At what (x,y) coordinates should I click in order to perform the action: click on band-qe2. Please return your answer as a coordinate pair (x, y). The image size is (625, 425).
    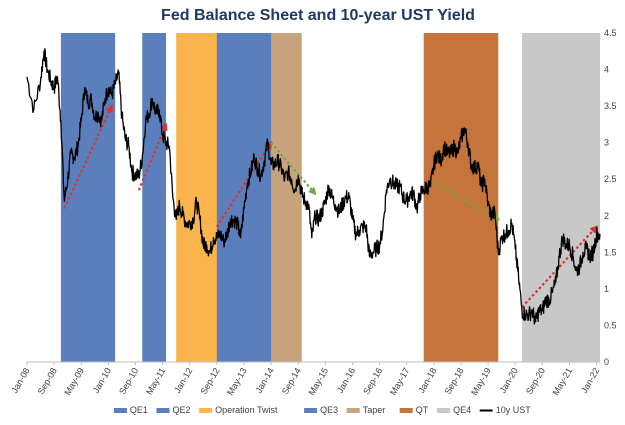
    Looking at the image, I should click on (154, 197).